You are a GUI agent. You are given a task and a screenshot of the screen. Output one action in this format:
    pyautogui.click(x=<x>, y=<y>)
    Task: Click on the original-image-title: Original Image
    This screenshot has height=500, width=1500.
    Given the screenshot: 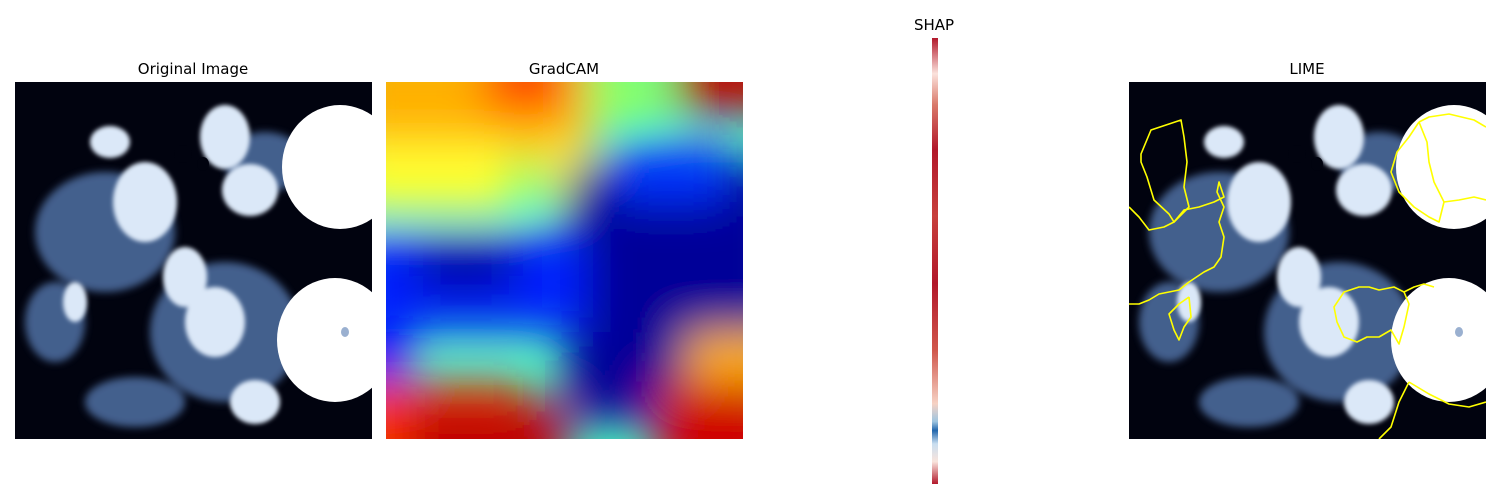 What is the action you would take?
    pyautogui.click(x=193, y=69)
    